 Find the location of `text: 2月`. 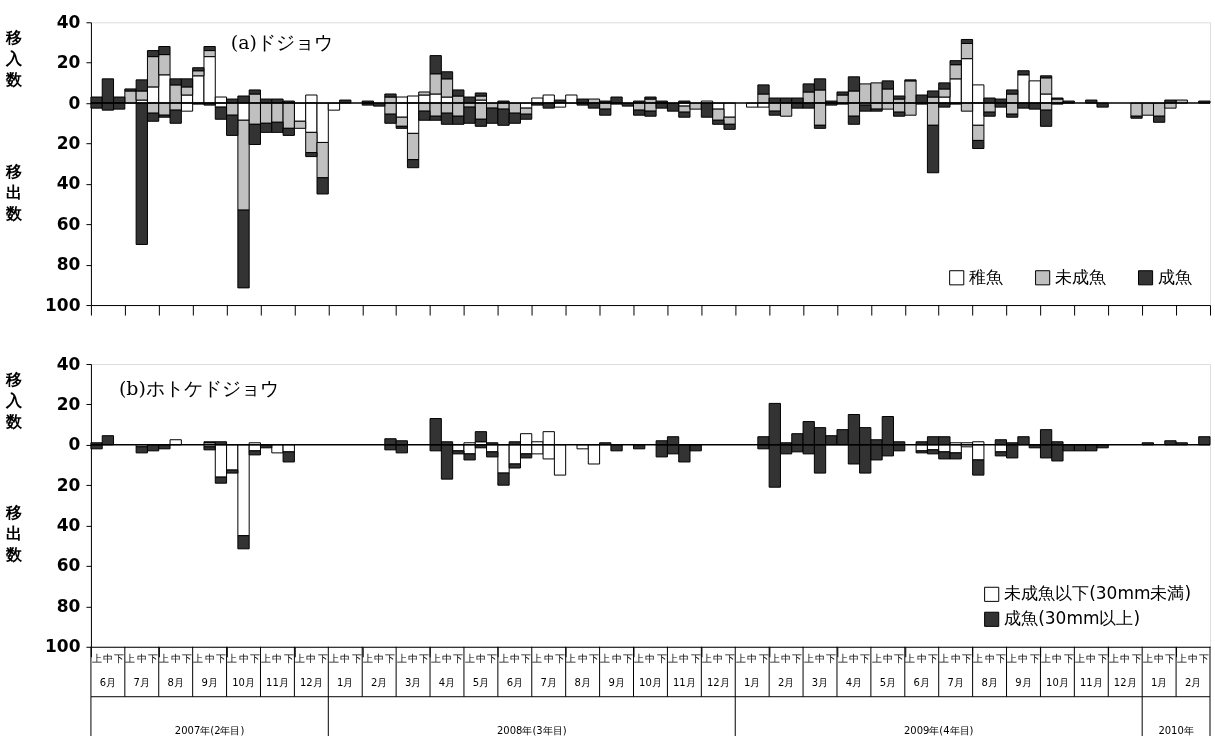

text: 2月 is located at coordinates (379, 682).